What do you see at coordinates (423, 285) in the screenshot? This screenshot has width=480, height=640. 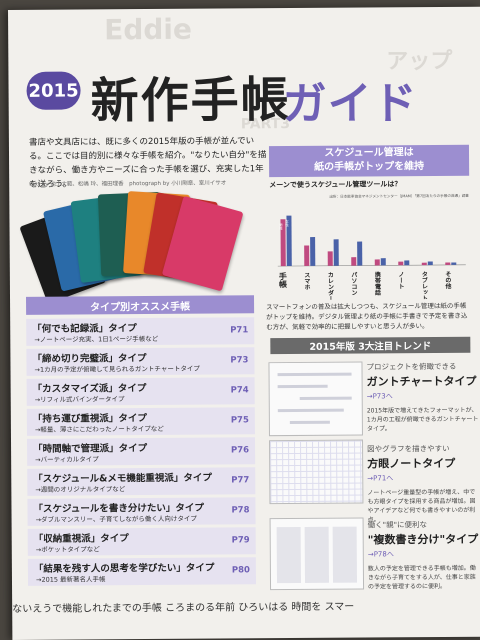 I see `category-label: タブレット` at bounding box center [423, 285].